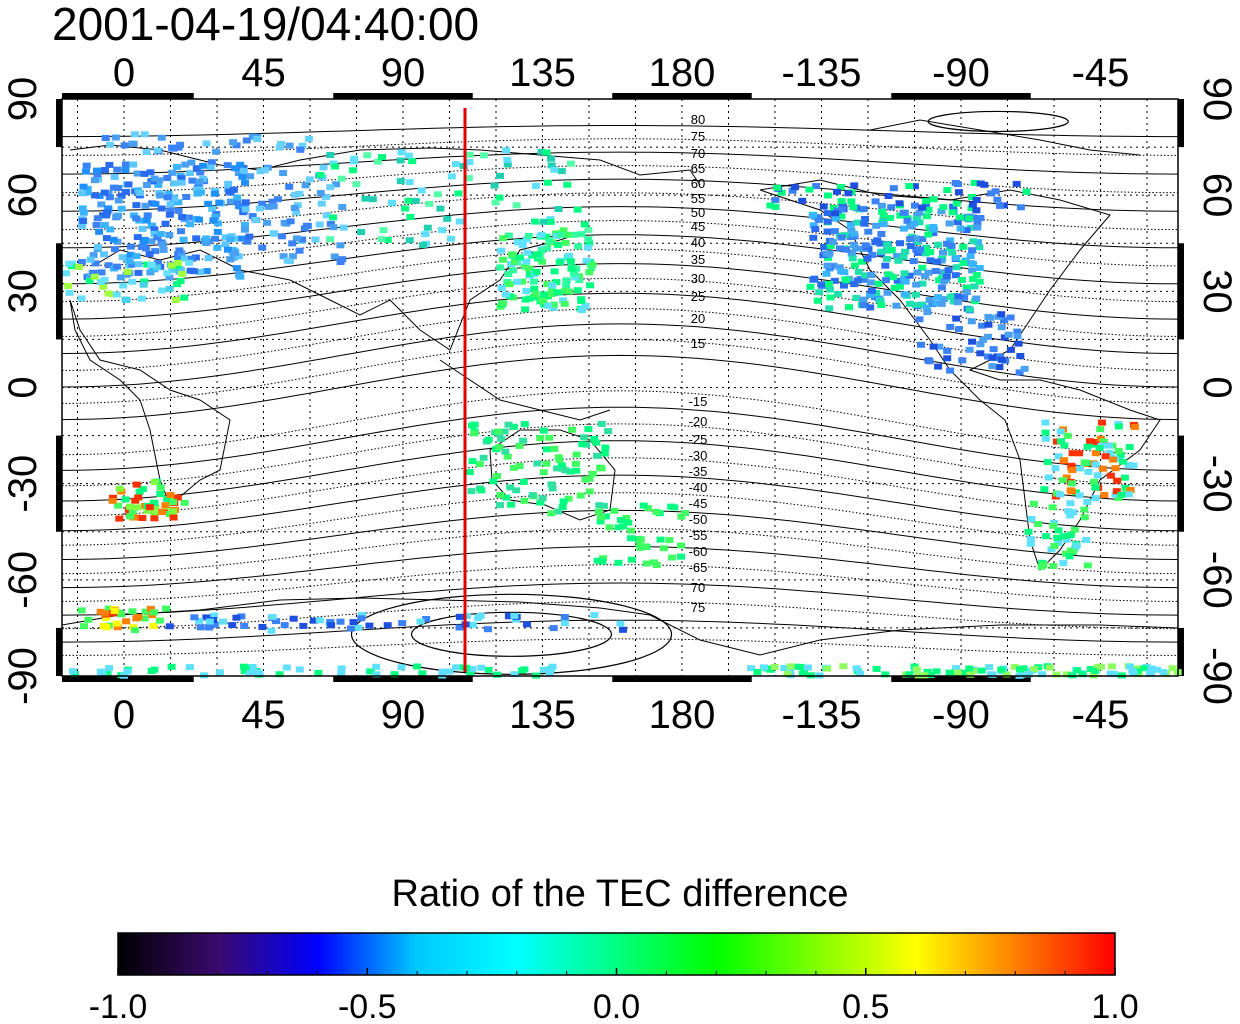  Describe the element at coordinates (124, 73) in the screenshot. I see `lon-tick-label-top: 0` at that location.